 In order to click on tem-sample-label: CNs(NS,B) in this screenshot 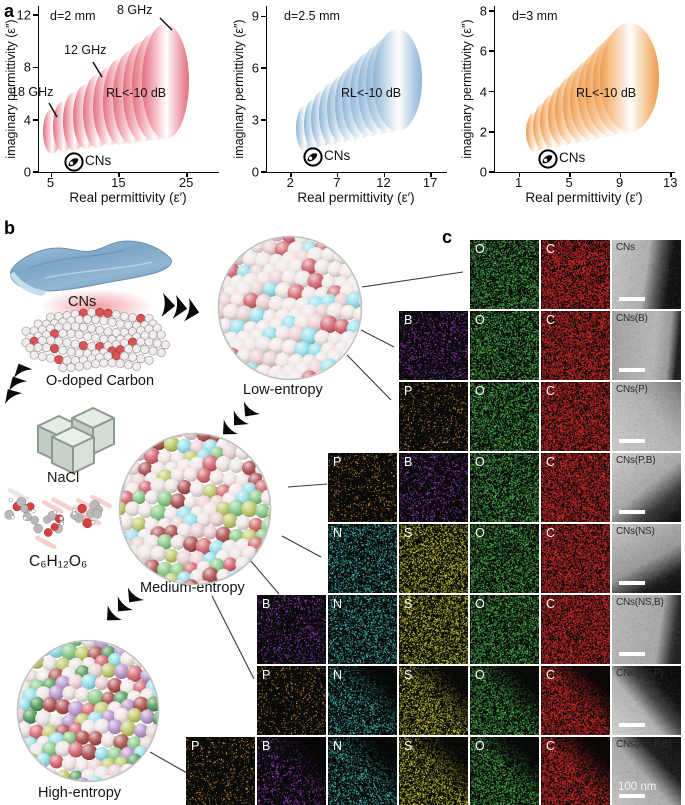, I will do `click(640, 602)`.